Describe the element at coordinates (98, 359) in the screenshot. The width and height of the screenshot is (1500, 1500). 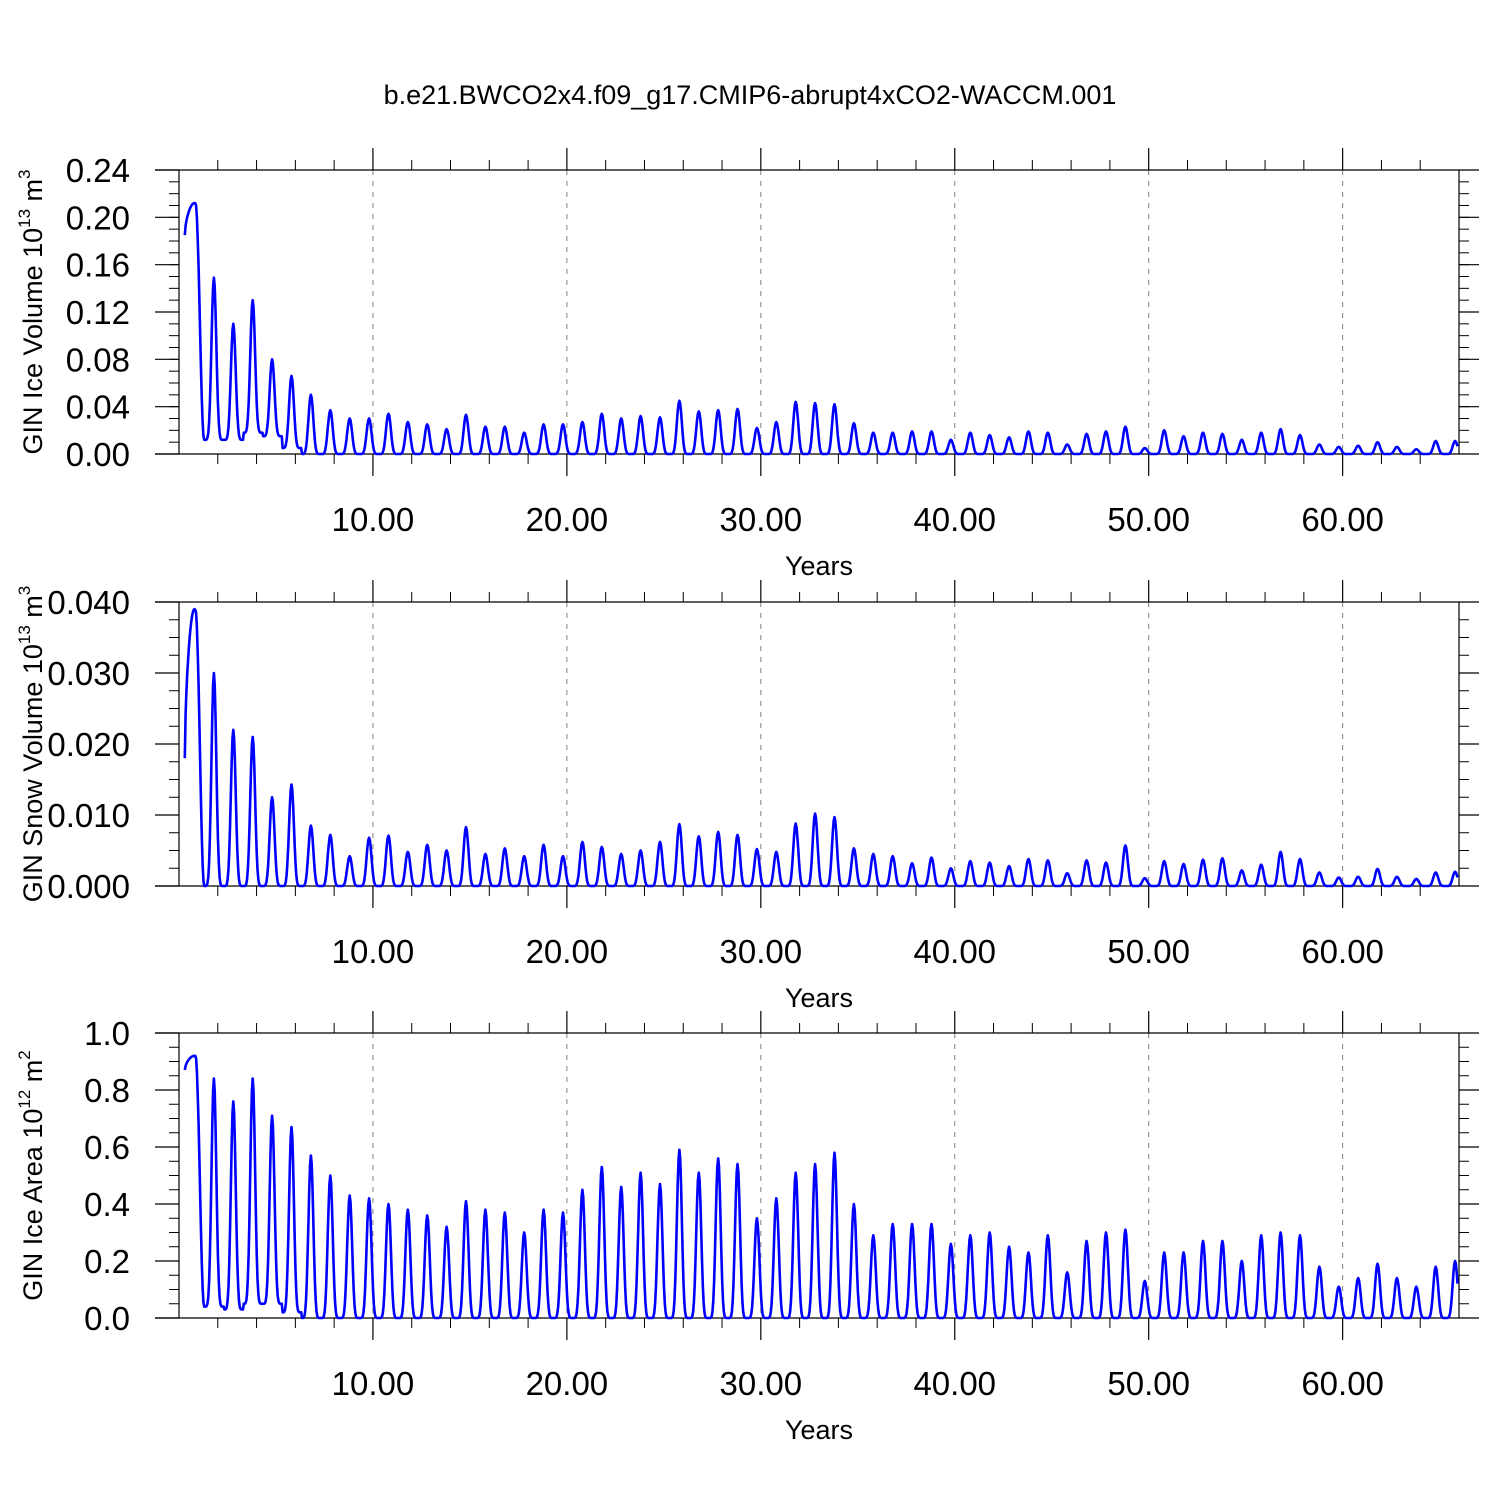
I see `y-tick-label: 0.08` at that location.